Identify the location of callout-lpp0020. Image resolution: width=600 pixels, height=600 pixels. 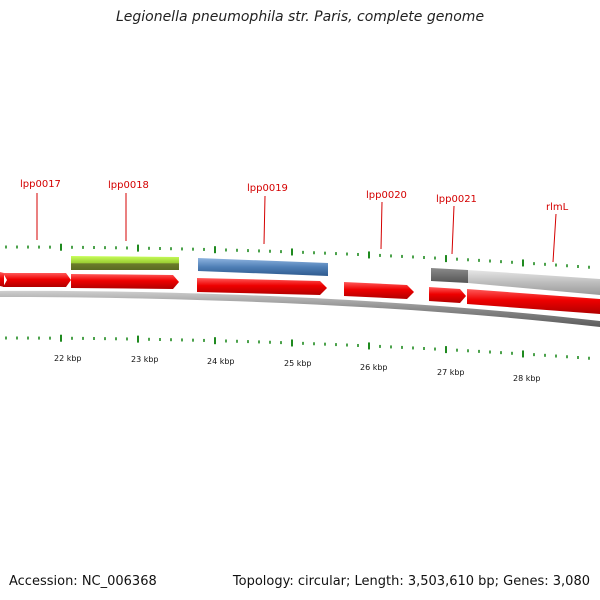
(381, 225).